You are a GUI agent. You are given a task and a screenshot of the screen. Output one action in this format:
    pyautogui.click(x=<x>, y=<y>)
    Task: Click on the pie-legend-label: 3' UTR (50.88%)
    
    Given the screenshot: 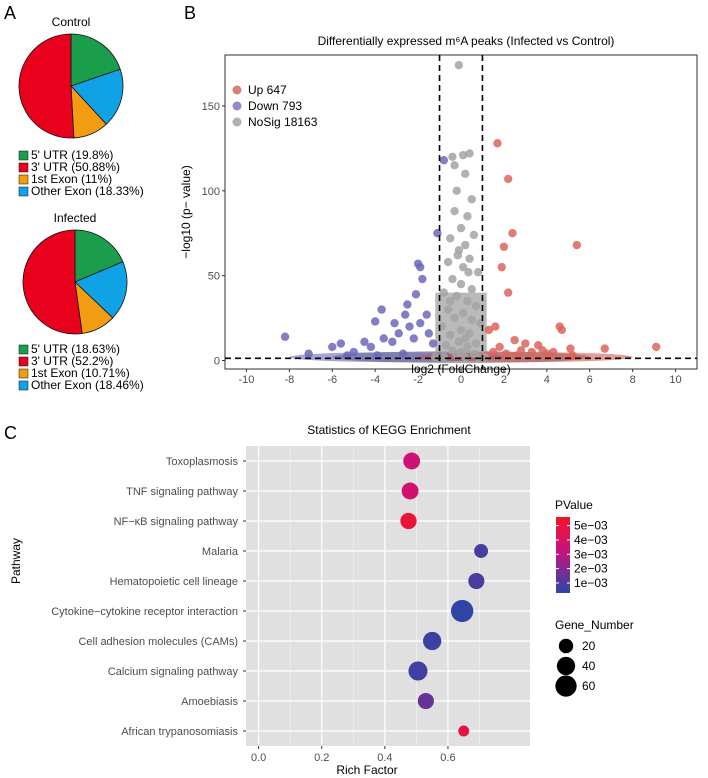 What is the action you would take?
    pyautogui.click(x=75, y=167)
    